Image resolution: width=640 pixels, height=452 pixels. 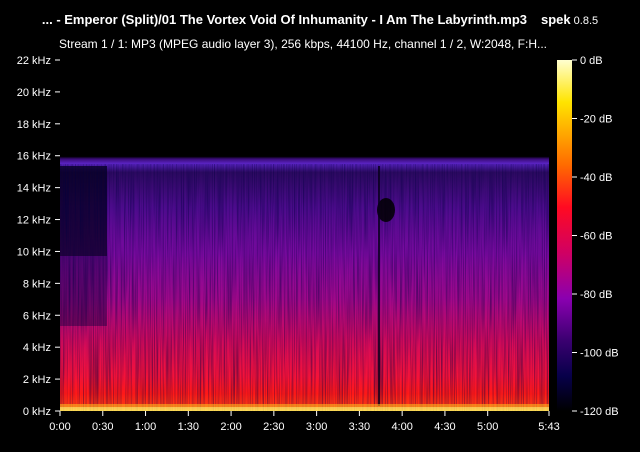 What do you see at coordinates (599, 412) in the screenshot?
I see `colorbar-tick-label: -120 dB` at bounding box center [599, 412].